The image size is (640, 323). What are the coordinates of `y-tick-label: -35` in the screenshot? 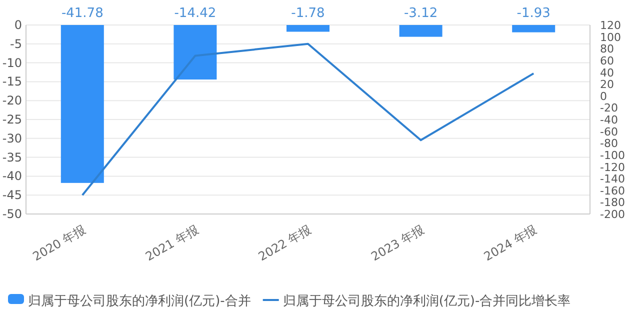 It's located at (12, 157).